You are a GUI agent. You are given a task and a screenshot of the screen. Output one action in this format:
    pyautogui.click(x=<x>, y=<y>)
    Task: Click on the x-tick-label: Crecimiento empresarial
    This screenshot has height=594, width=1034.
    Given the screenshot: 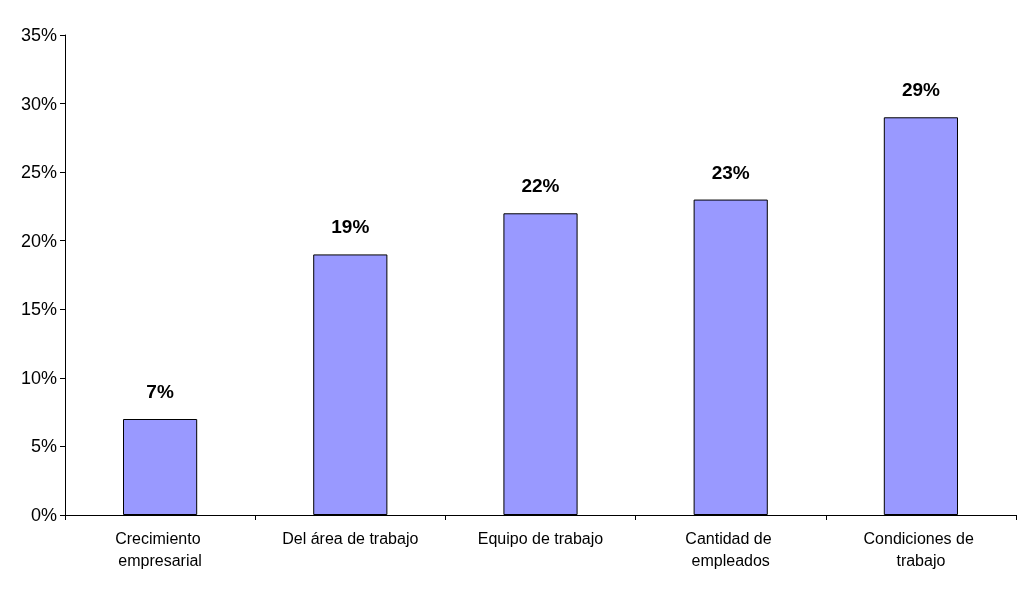 What is the action you would take?
    pyautogui.click(x=160, y=549)
    